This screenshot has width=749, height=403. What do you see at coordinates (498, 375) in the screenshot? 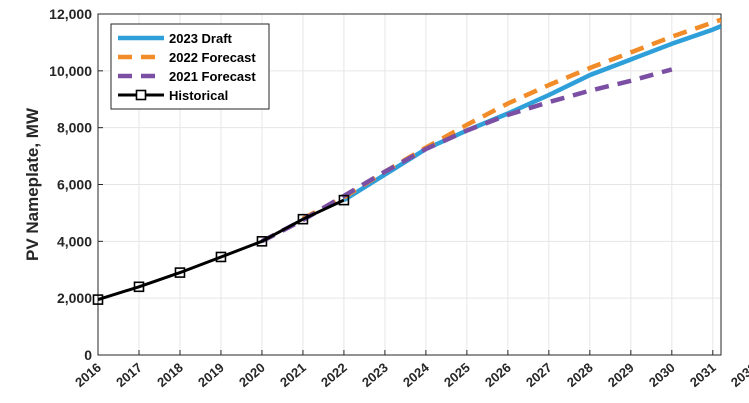
I see `x-tick-label: 2026` at bounding box center [498, 375].